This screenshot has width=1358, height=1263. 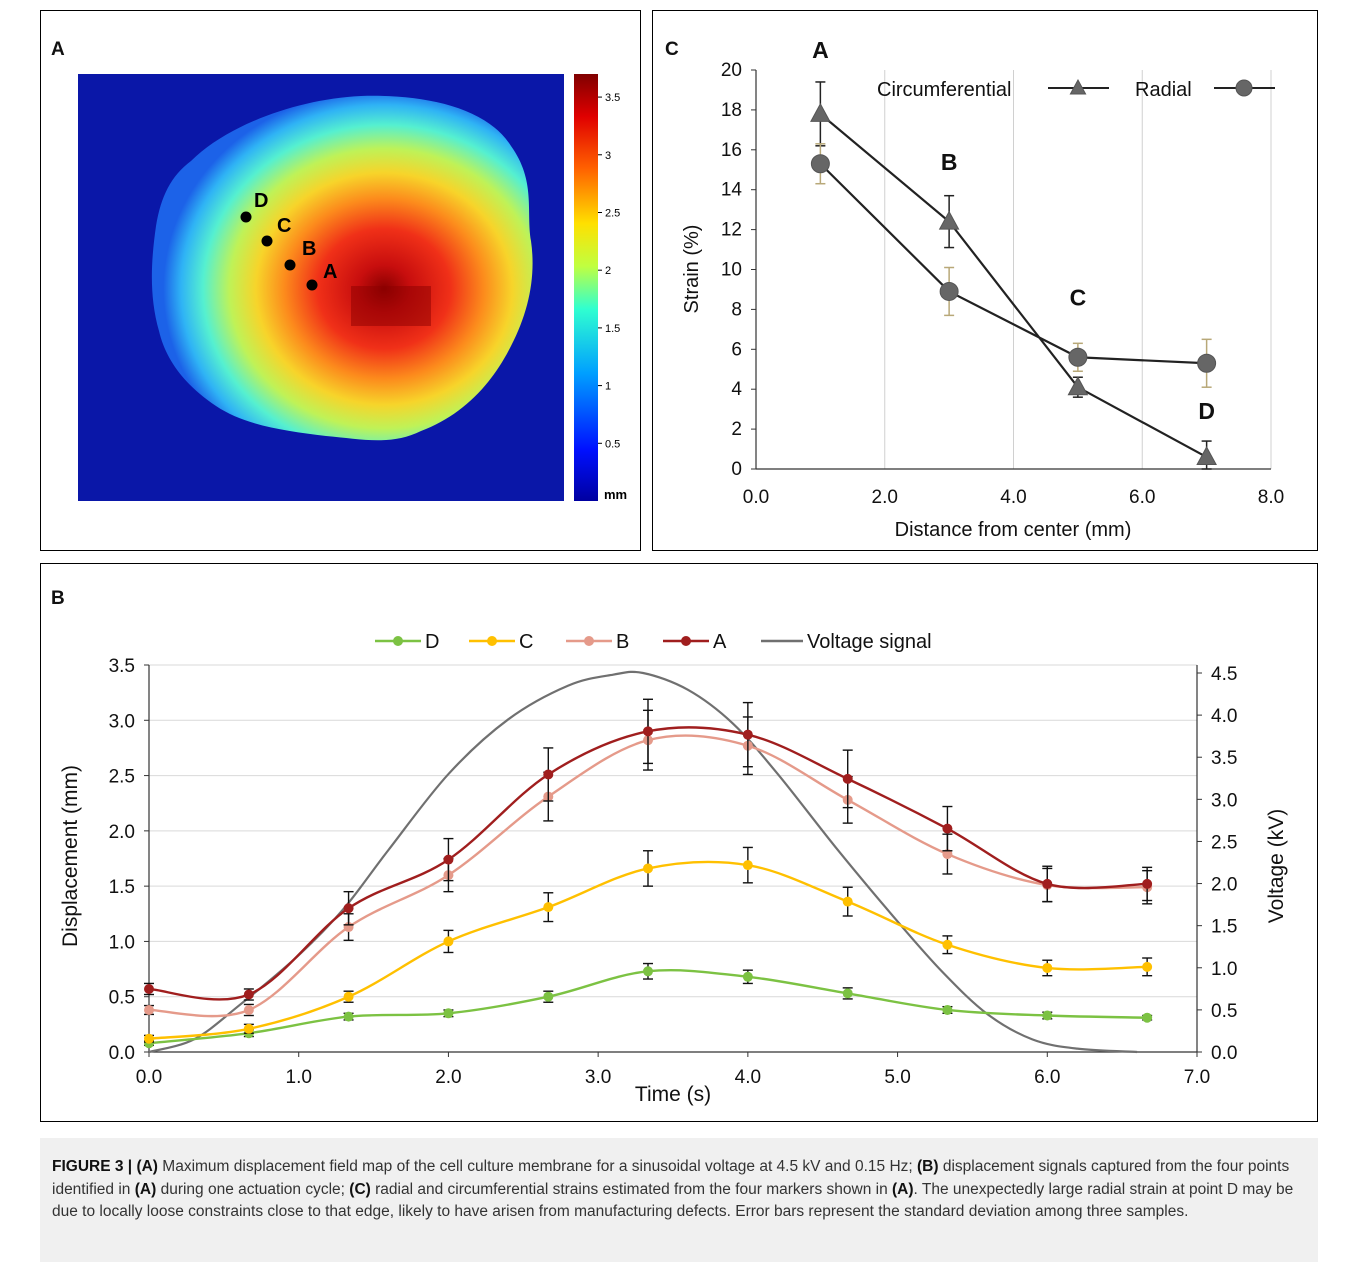 What do you see at coordinates (1163, 90) in the screenshot?
I see `legend-label: Radial` at bounding box center [1163, 90].